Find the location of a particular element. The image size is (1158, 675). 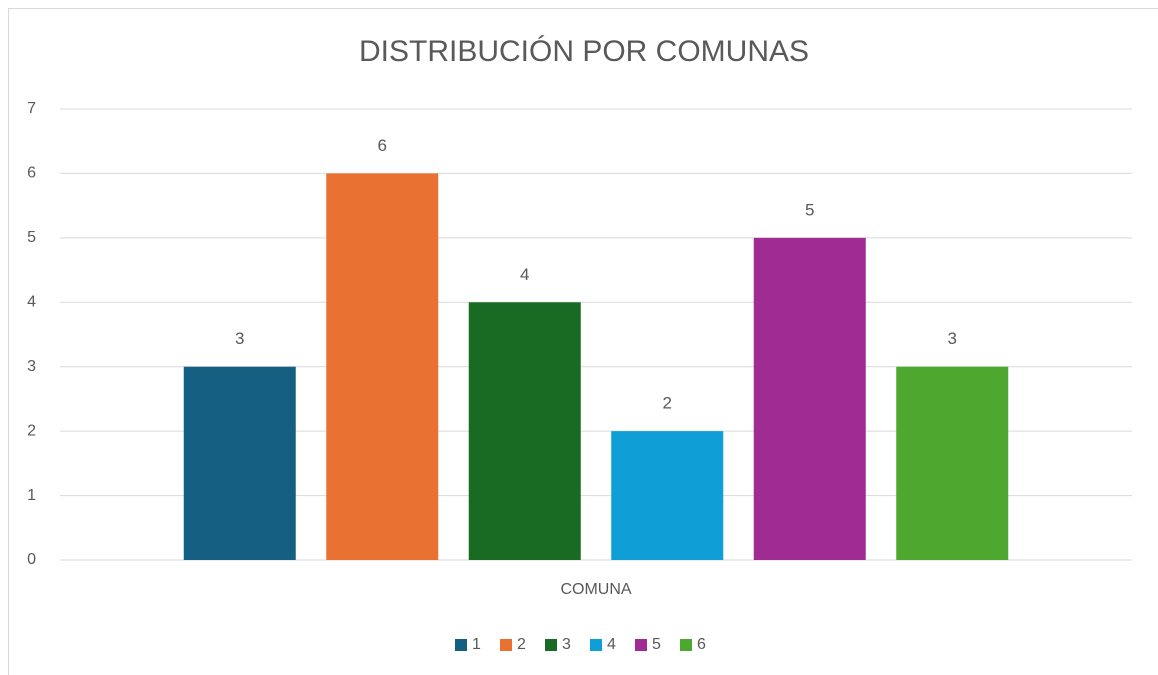

y-tick-label: 2 is located at coordinates (31, 430).